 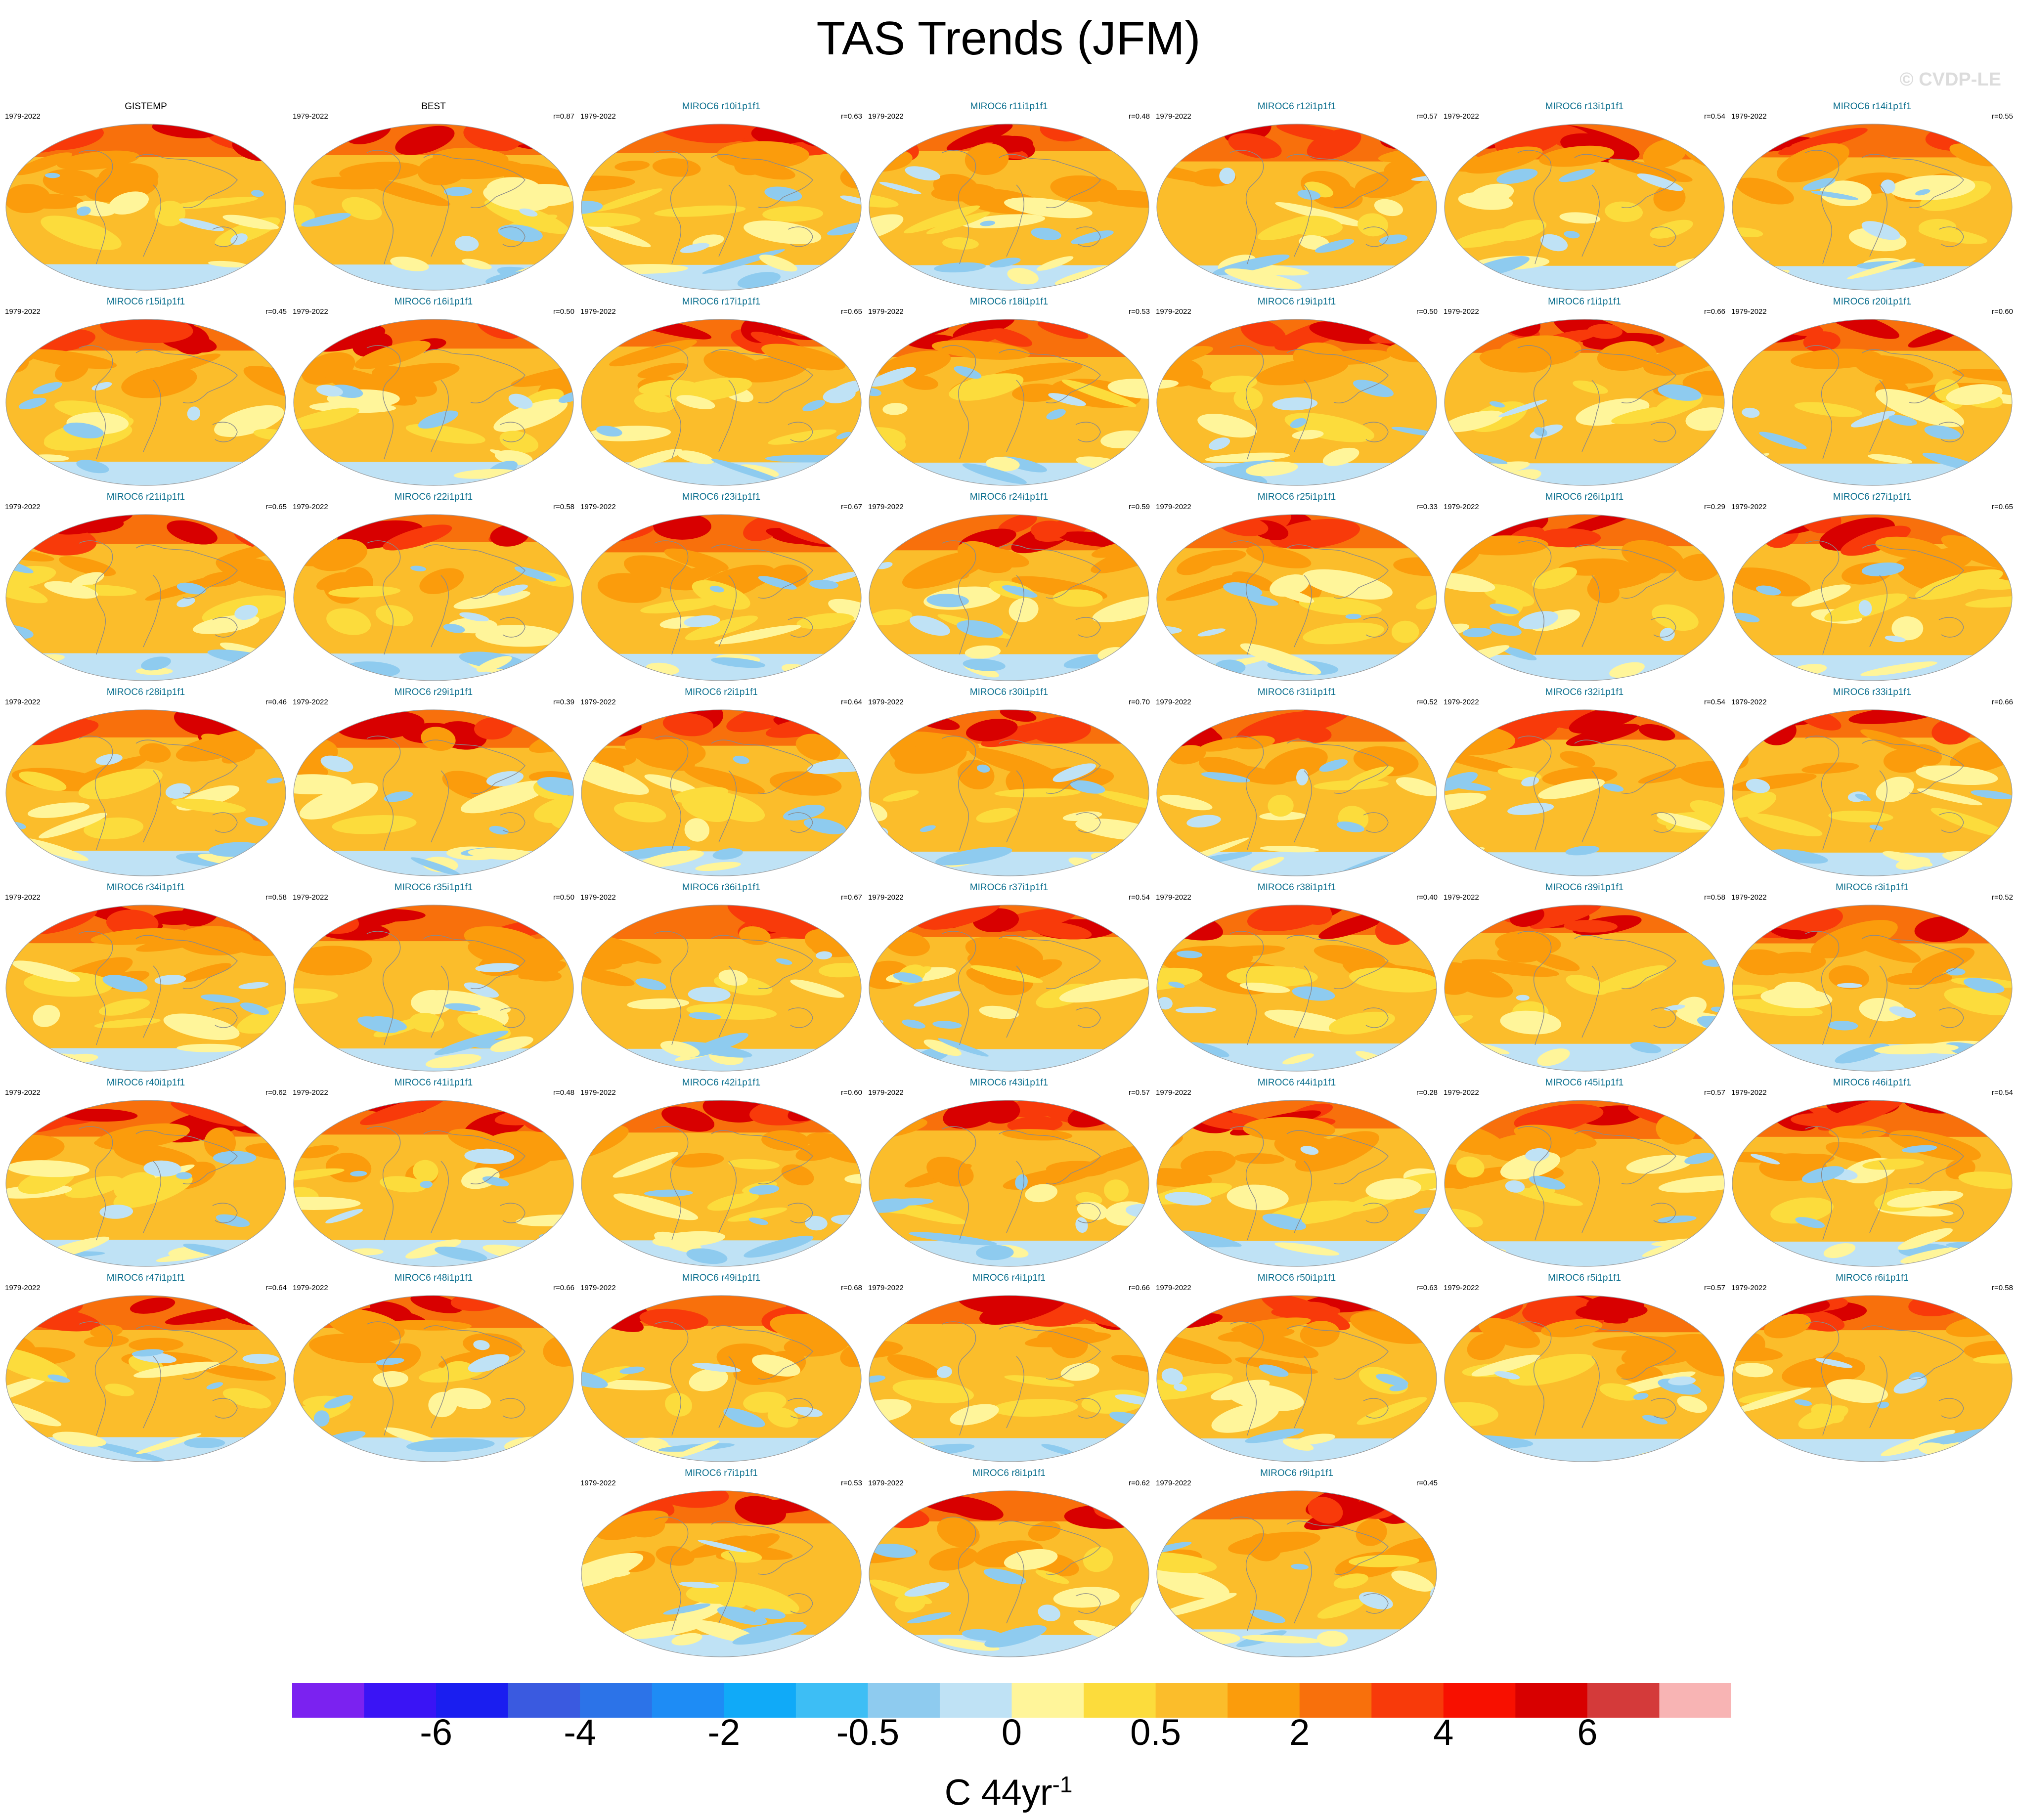 I want to click on map-panel: MIROC6 r48i1p1f1 1979-2022 r=0.66, so click(x=433, y=1367).